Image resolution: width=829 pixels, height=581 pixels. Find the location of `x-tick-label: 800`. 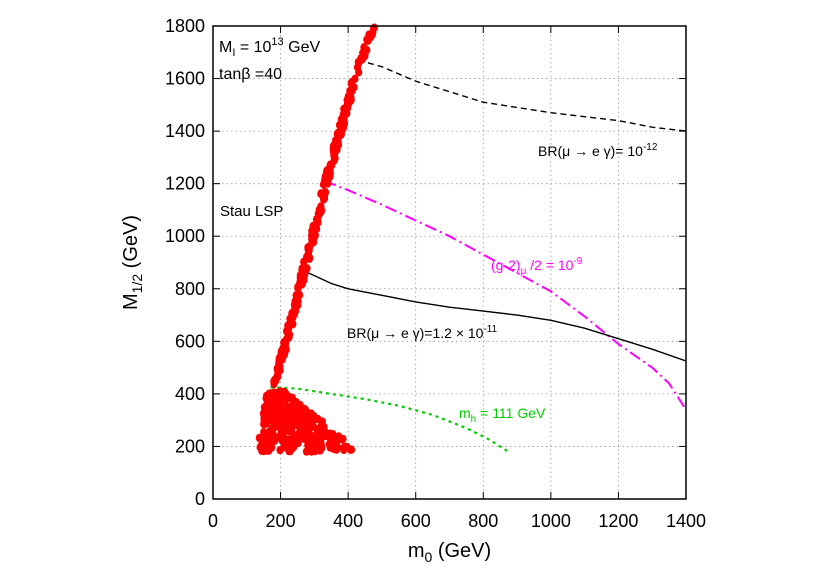

x-tick-label: 800 is located at coordinates (483, 521).